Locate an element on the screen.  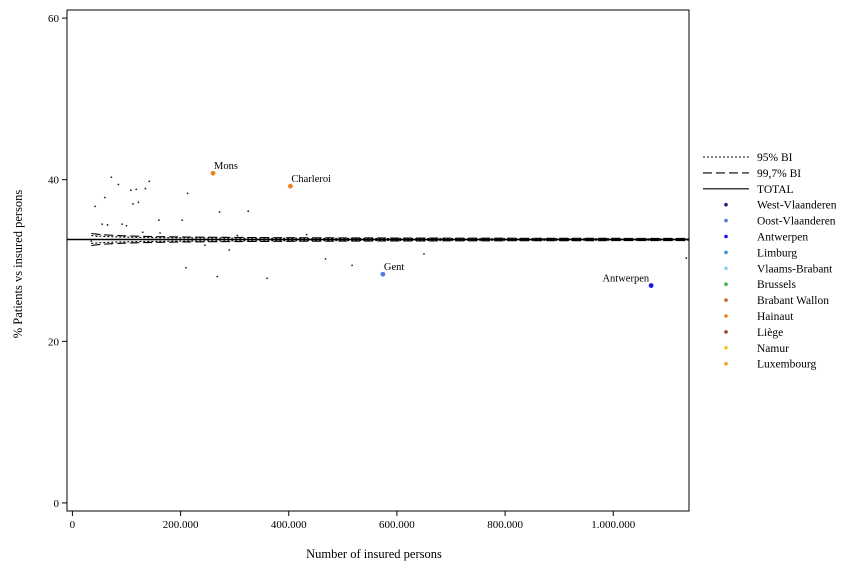
y-tick-label: 0 is located at coordinates (57, 504).